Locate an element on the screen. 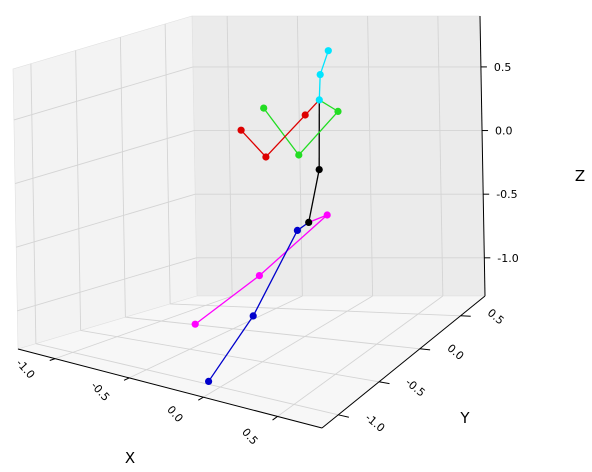  bone-r_shoulder-r_elbow is located at coordinates (285, 136).